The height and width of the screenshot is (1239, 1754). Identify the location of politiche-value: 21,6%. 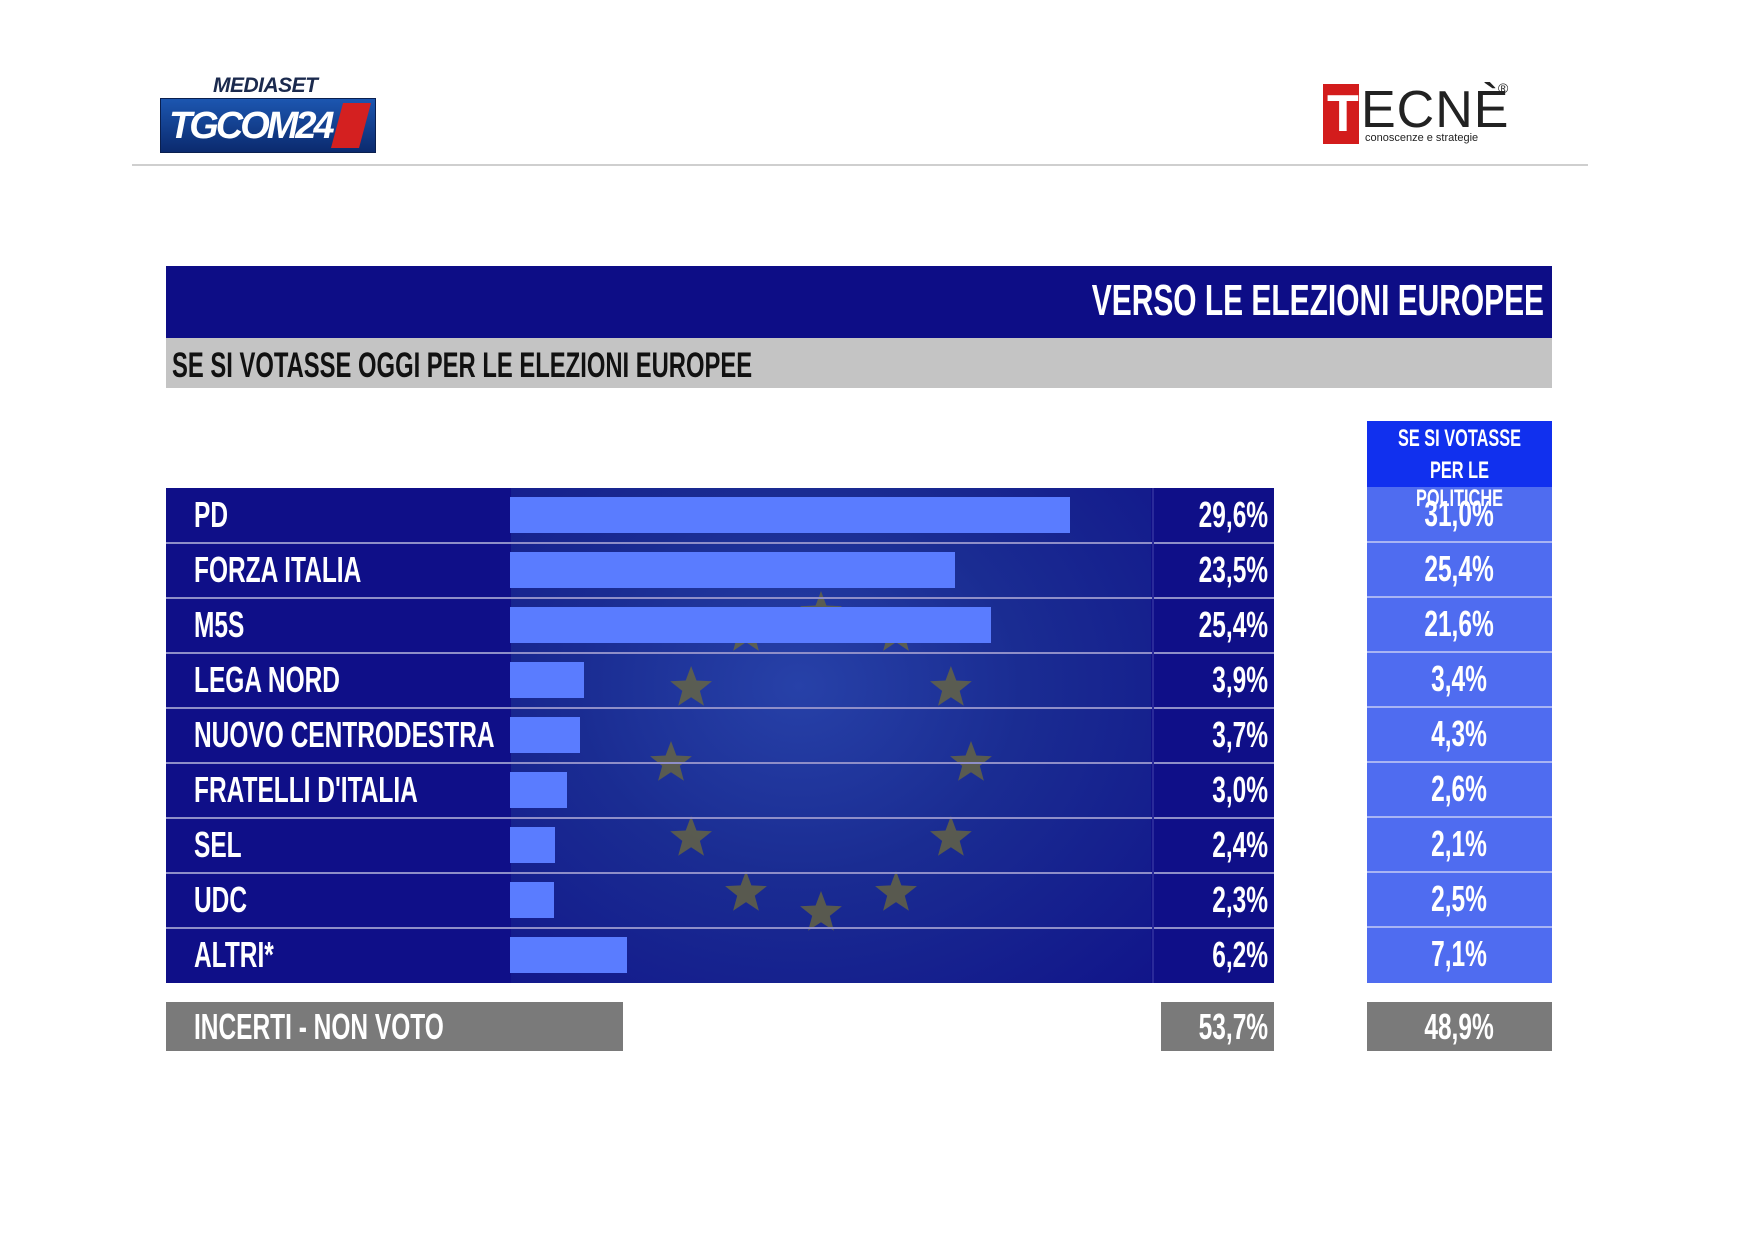
(1459, 623).